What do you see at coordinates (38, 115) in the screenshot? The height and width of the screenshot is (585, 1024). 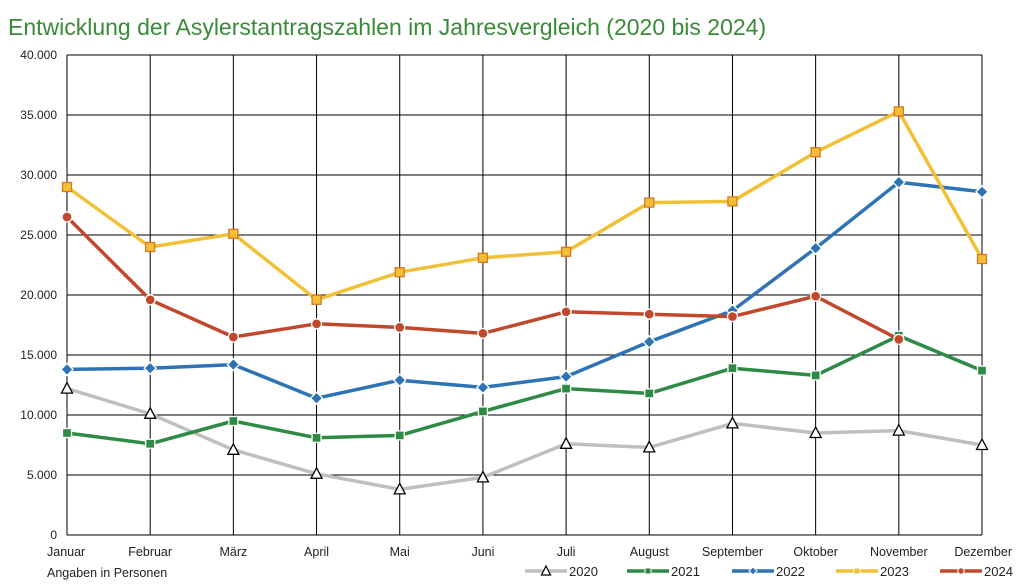 I see `y-tick-label: 35.000` at bounding box center [38, 115].